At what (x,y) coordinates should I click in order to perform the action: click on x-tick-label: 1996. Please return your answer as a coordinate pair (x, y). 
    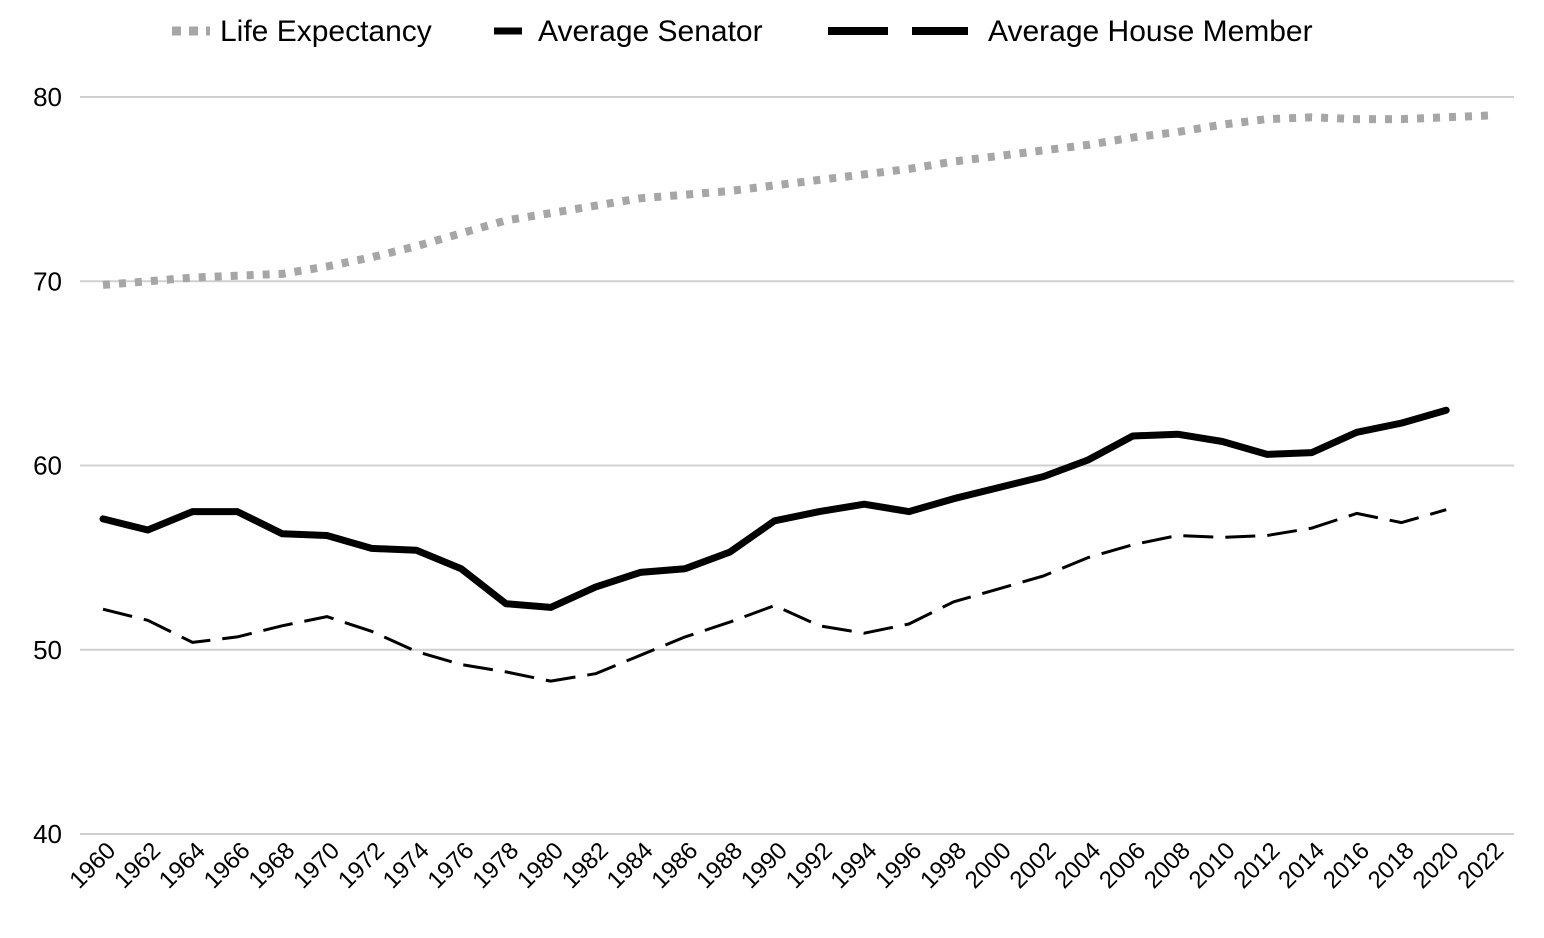
    Looking at the image, I should click on (898, 865).